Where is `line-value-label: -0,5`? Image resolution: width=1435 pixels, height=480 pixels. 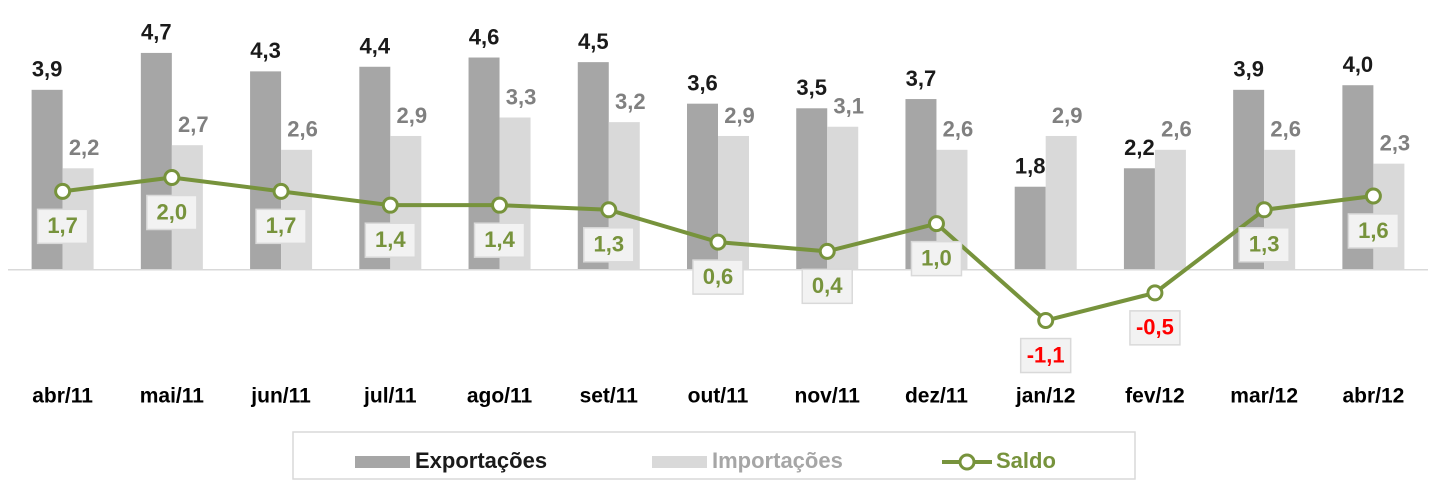 line-value-label: -0,5 is located at coordinates (1155, 327).